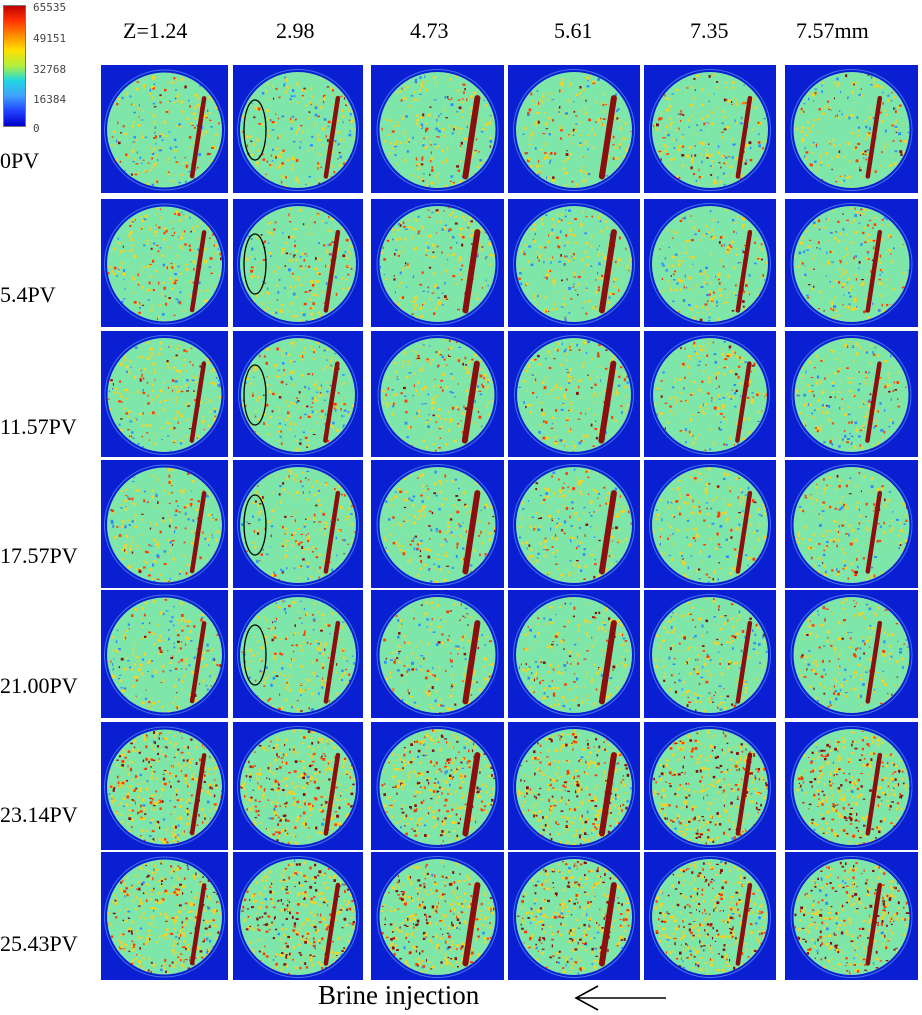 The width and height of the screenshot is (922, 1015). What do you see at coordinates (399, 995) in the screenshot?
I see `brine-injection-label: Brine injection` at bounding box center [399, 995].